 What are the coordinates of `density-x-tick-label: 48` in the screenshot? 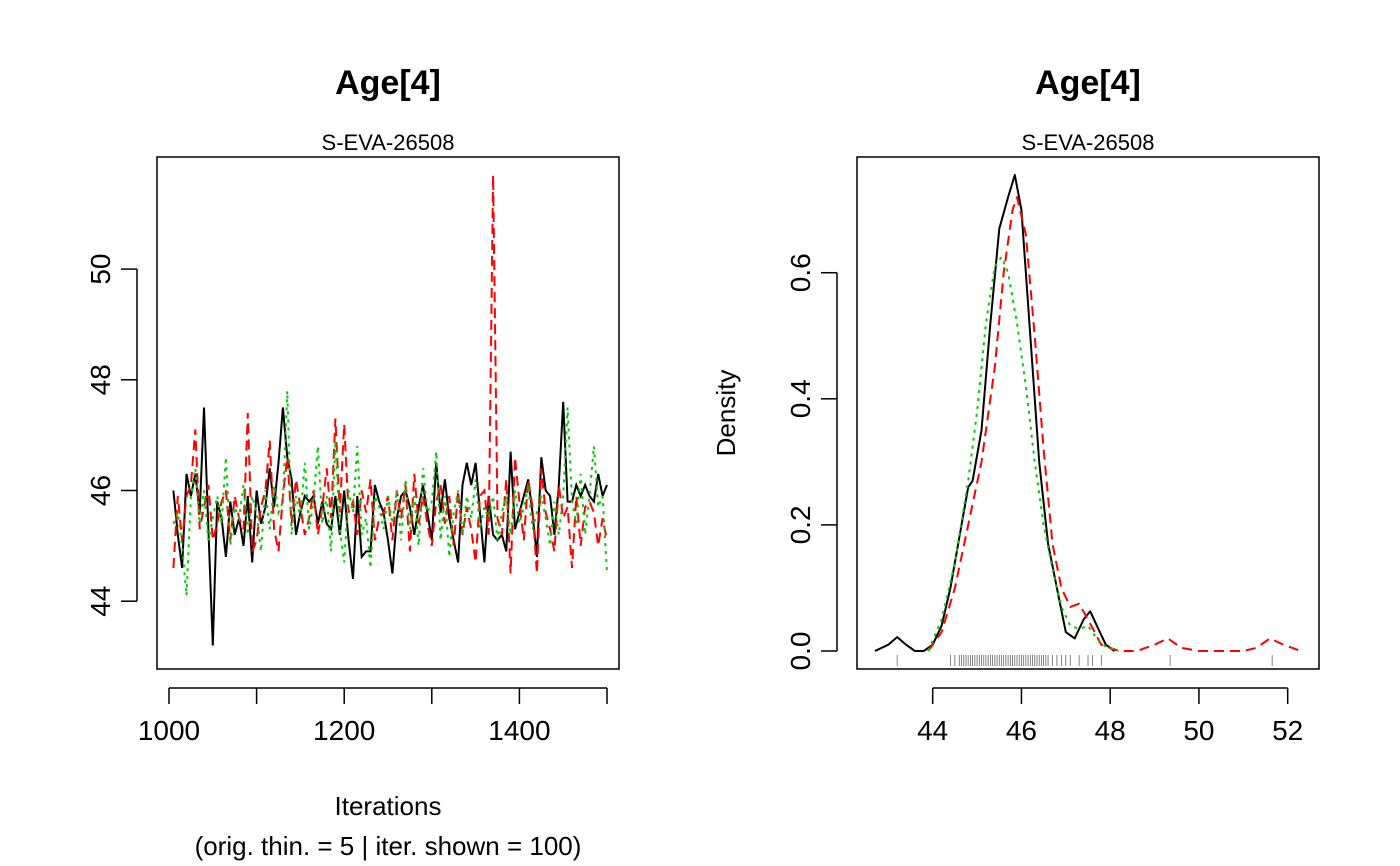 It's located at (1110, 730).